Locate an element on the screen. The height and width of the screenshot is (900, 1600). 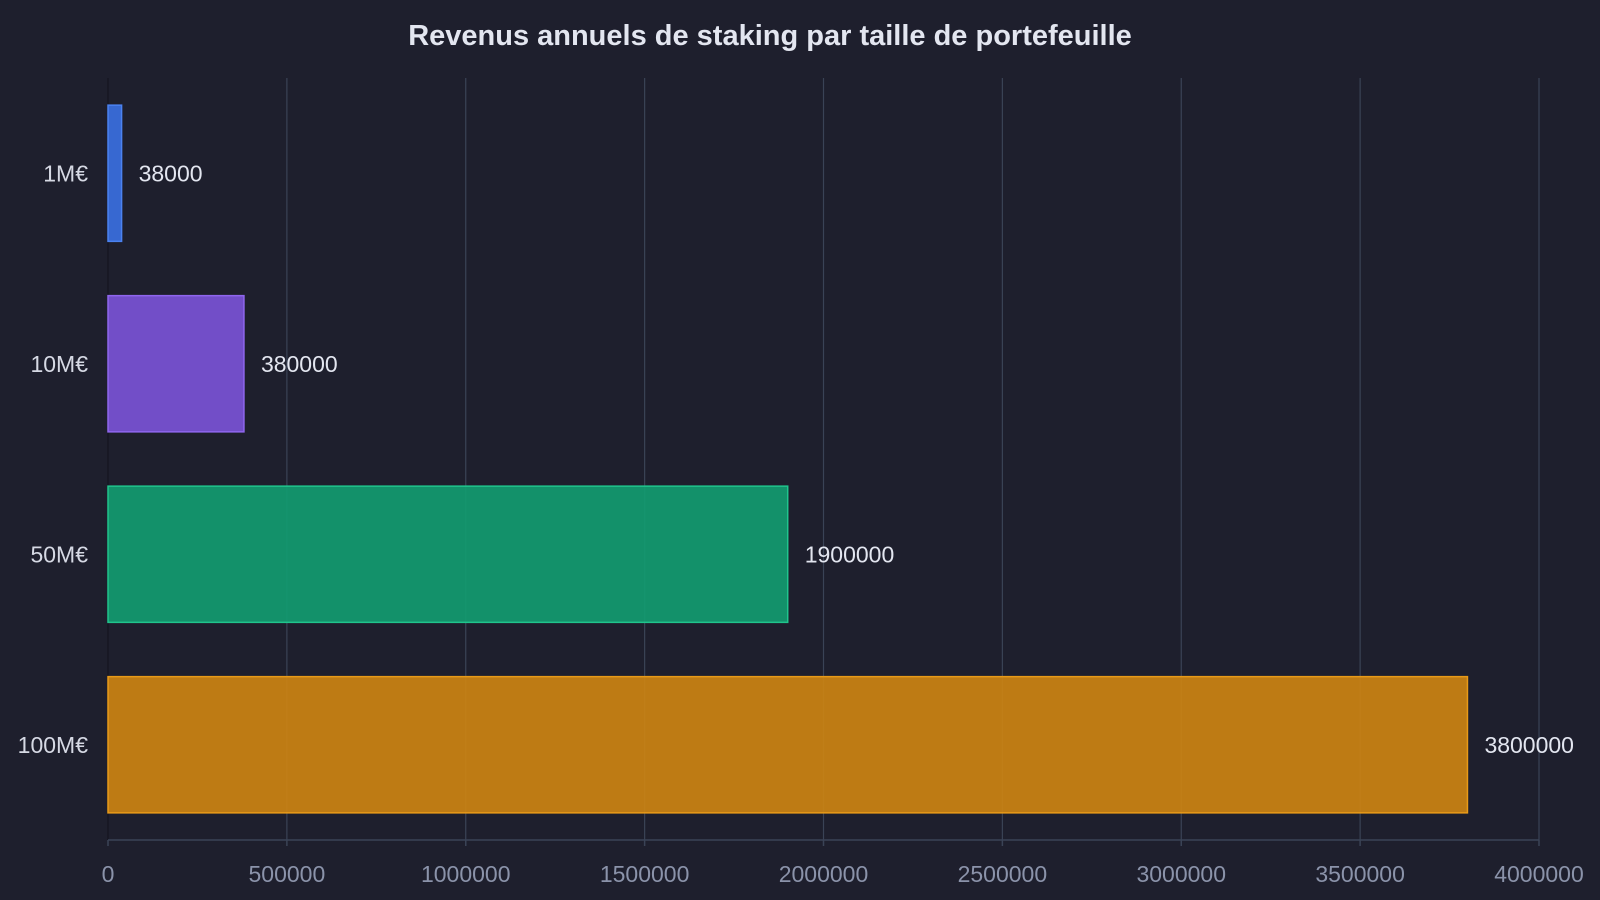
x-tick-label: 3000000 is located at coordinates (1181, 874).